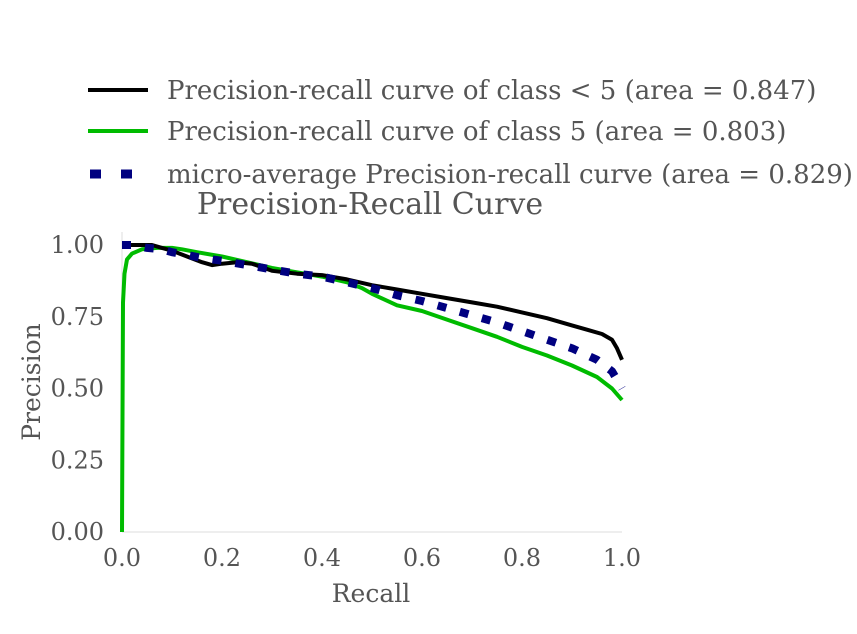 This screenshot has width=857, height=634. I want to click on y-tick-label: 0.50, so click(77, 389).